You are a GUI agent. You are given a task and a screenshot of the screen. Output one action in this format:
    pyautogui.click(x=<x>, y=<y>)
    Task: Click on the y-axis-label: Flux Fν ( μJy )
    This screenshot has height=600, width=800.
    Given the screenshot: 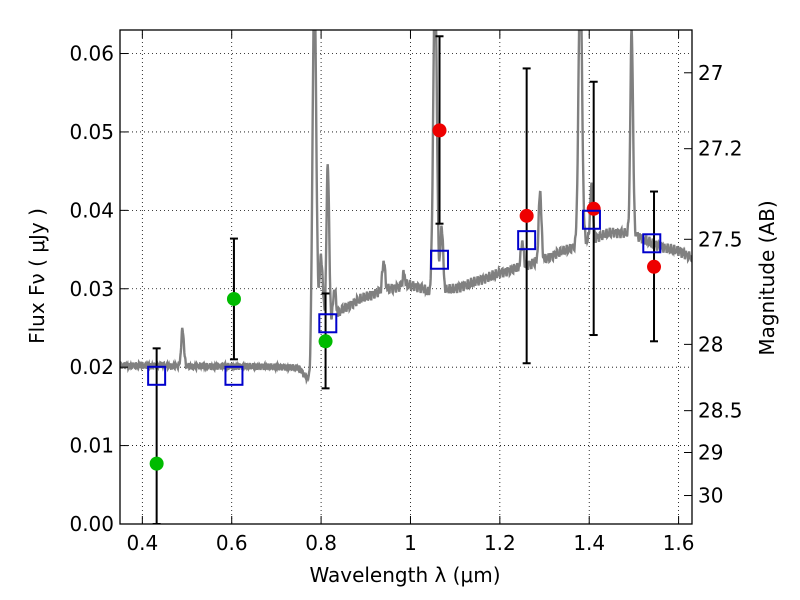 What is the action you would take?
    pyautogui.click(x=37, y=276)
    